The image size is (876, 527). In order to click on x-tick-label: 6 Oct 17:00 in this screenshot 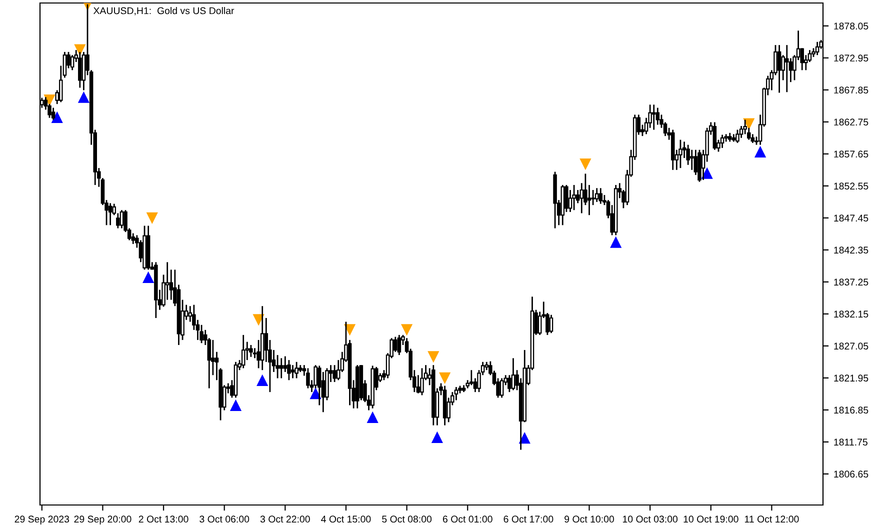, I will do `click(529, 519)`.